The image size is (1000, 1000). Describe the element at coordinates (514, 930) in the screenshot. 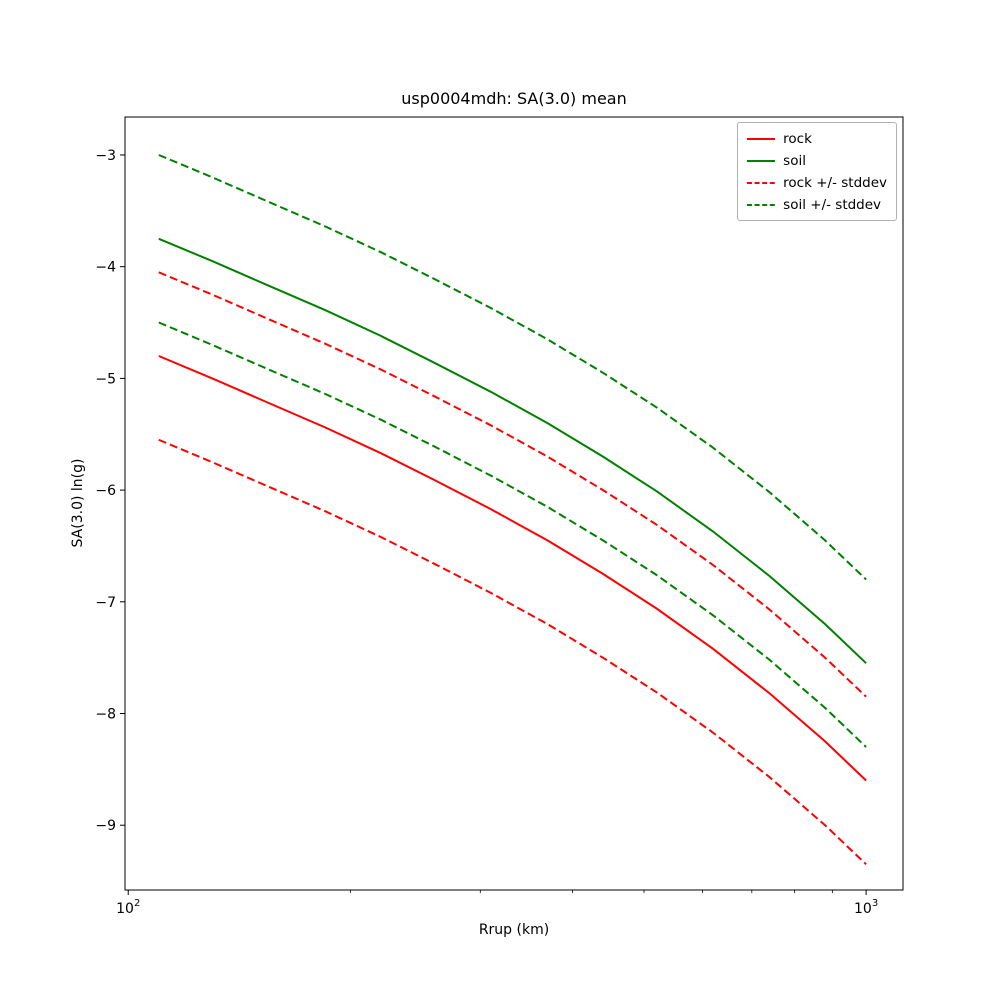

I see `x-axis-label: Rrup (km)` at that location.